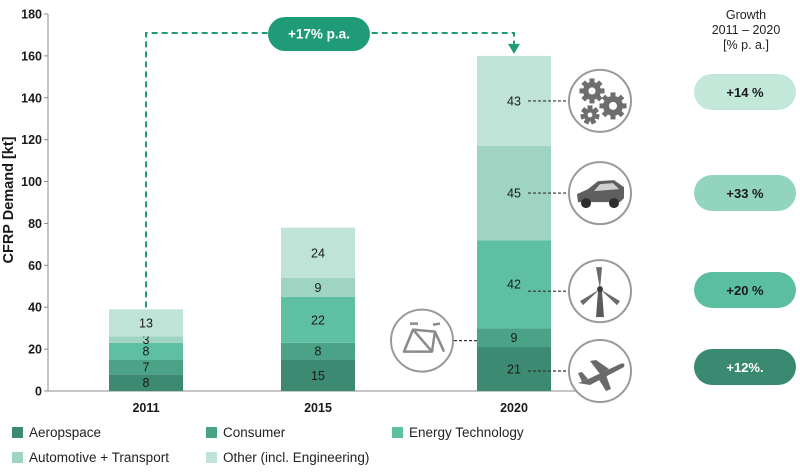 This screenshot has width=800, height=475. What do you see at coordinates (397, 432) in the screenshot?
I see `legend-swatch-energy` at bounding box center [397, 432].